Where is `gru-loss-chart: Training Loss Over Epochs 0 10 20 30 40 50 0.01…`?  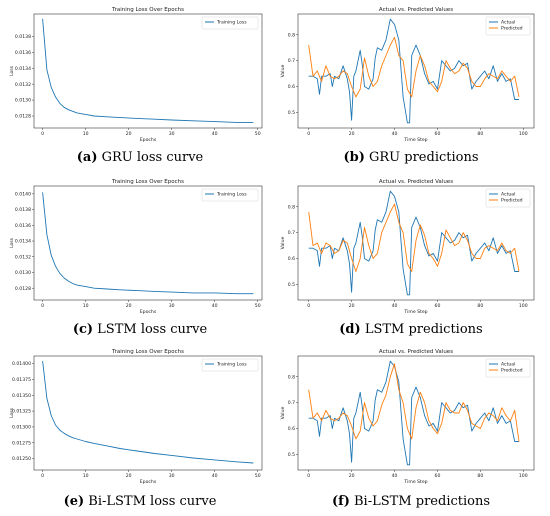 gru-loss-chart: Training Loss Over Epochs 0 10 20 30 40 50 0.01… is located at coordinates (139, 73).